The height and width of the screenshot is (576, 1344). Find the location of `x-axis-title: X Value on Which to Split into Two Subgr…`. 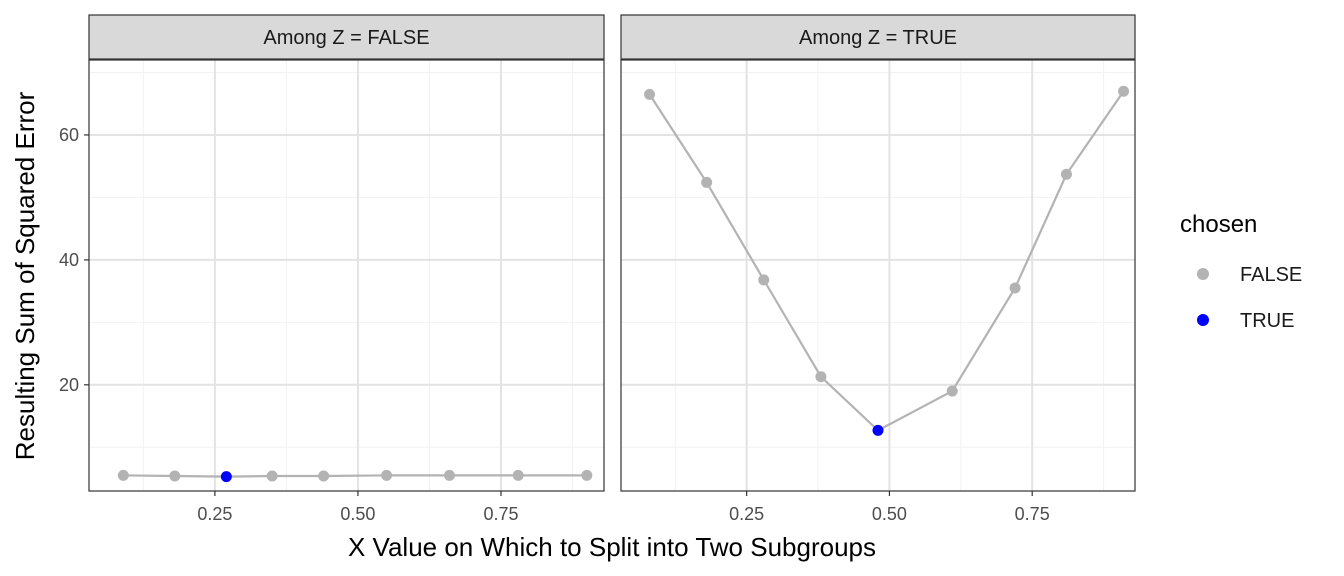

x-axis-title: X Value on Which to Split into Two Subgr… is located at coordinates (612, 547).